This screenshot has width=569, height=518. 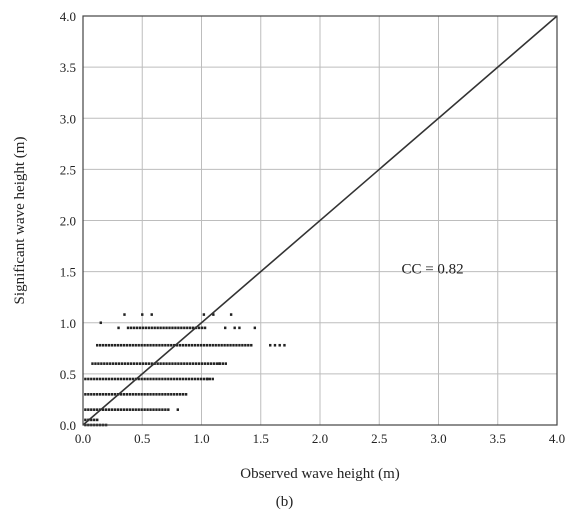 I want to click on x-tick-label: 0.5, so click(x=142, y=438).